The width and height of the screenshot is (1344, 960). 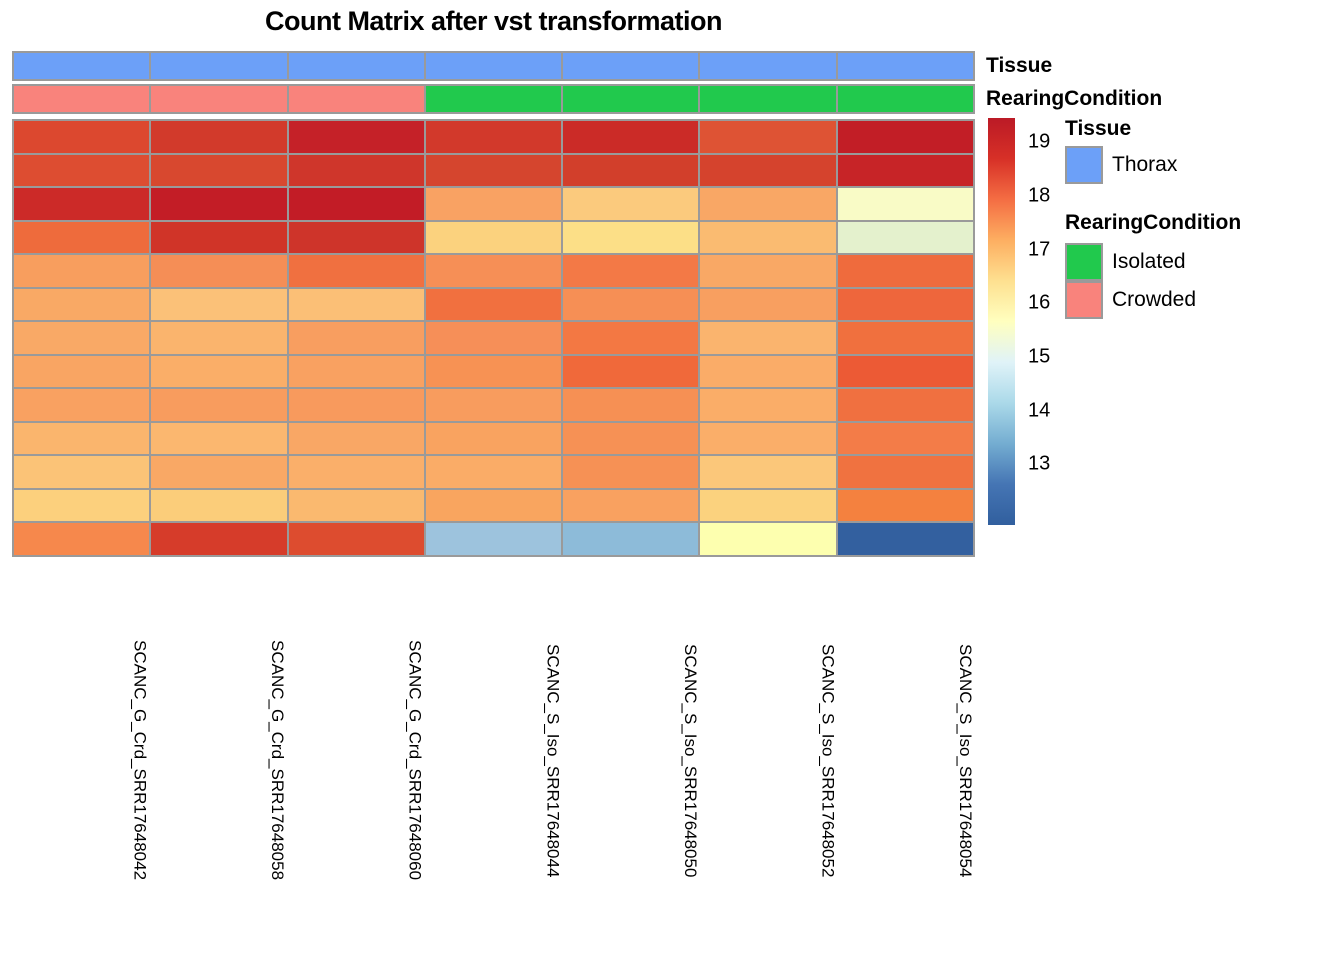 I want to click on column-label: SCANC_S_Iso_SRR17648054, so click(x=966, y=760).